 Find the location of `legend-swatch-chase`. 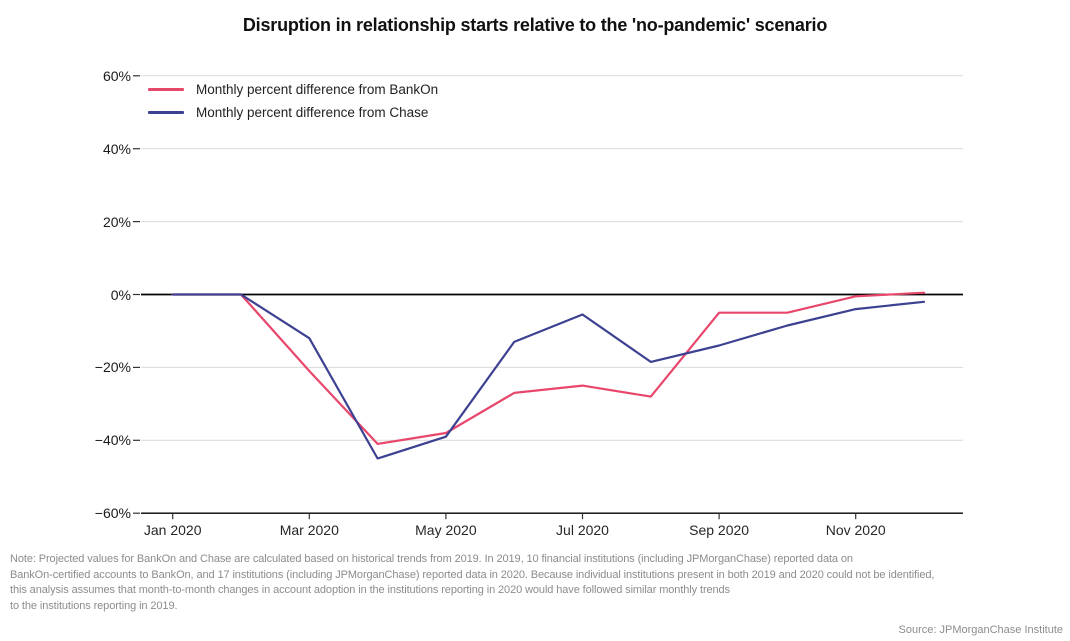

legend-swatch-chase is located at coordinates (166, 112).